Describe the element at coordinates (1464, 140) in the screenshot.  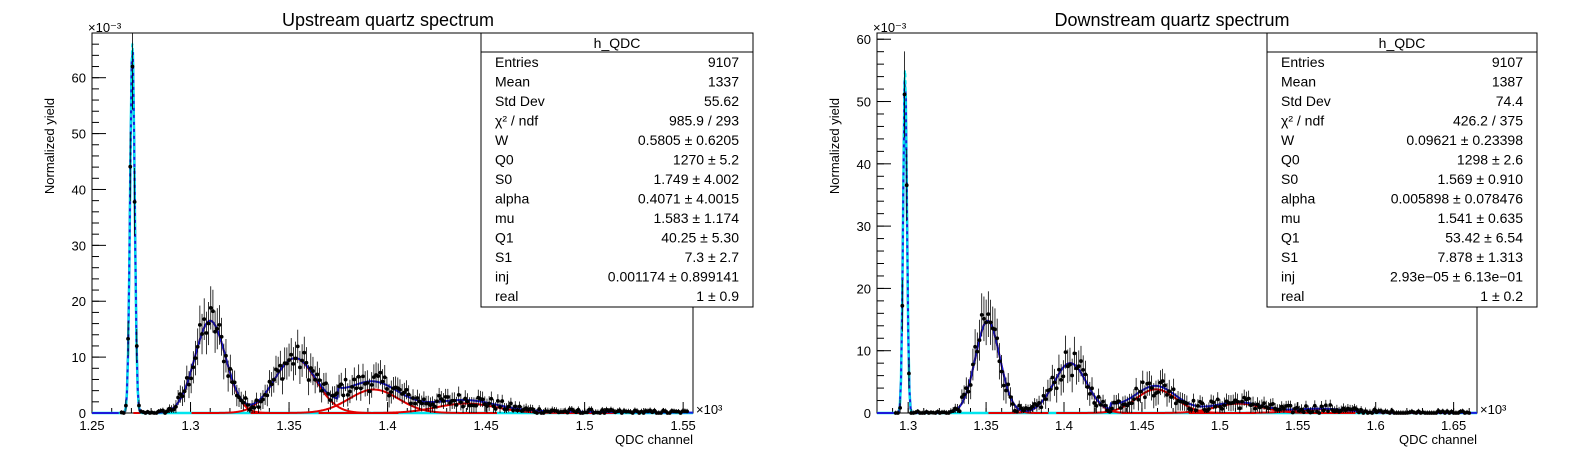
I see `stats-row-value: 0.09621 ± 0.23398` at that location.